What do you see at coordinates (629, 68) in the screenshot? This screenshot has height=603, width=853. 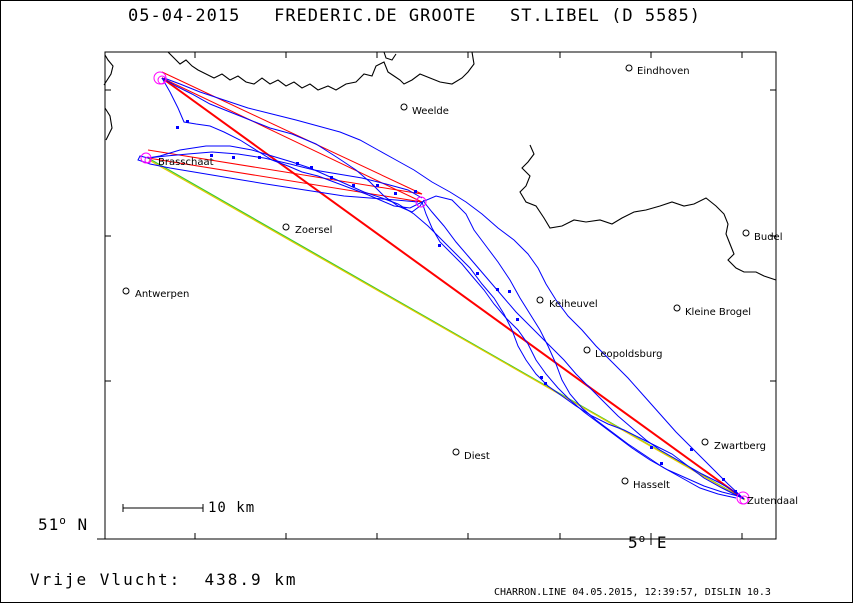 I see `town-marker-eindhoven` at bounding box center [629, 68].